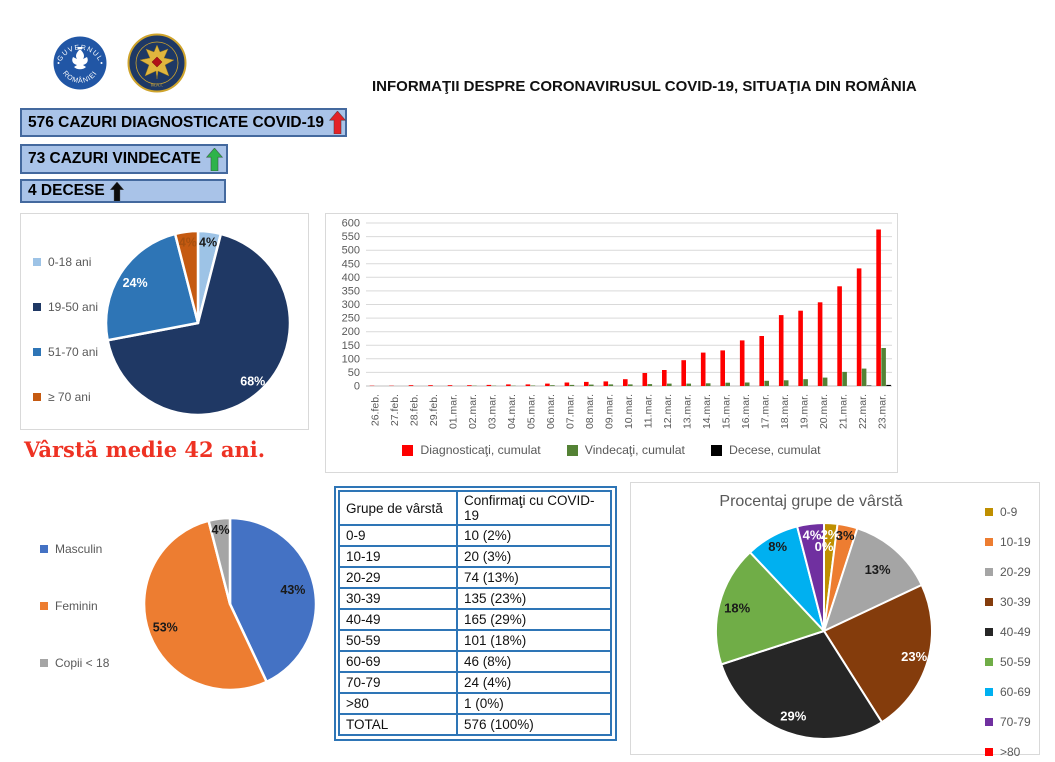 This screenshot has height=762, width=1055. I want to click on stat-box-1: 73 CAZURI VINDECATE, so click(124, 159).